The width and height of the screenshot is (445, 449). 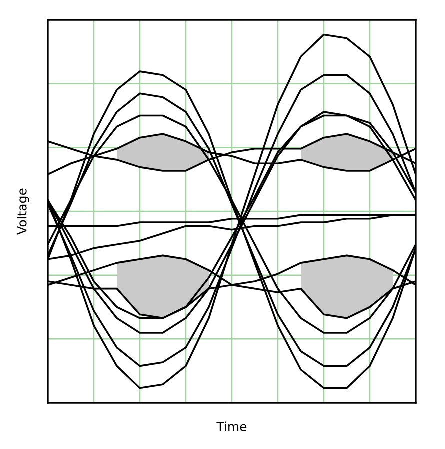 What do you see at coordinates (231, 427) in the screenshot?
I see `x-axis-title: Time` at bounding box center [231, 427].